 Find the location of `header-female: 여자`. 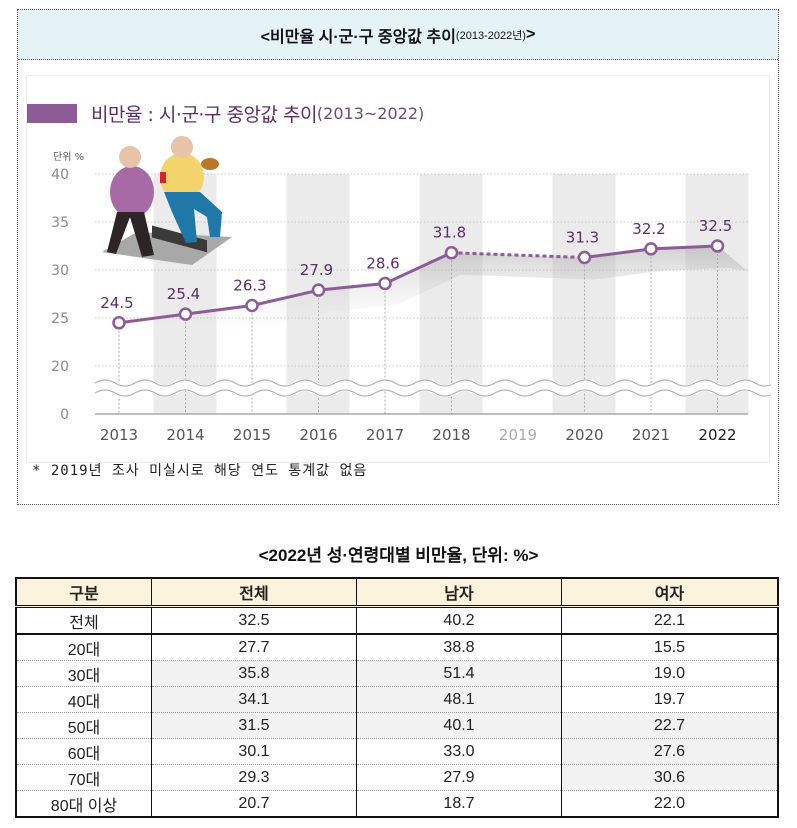

header-female: 여자 is located at coordinates (669, 593).